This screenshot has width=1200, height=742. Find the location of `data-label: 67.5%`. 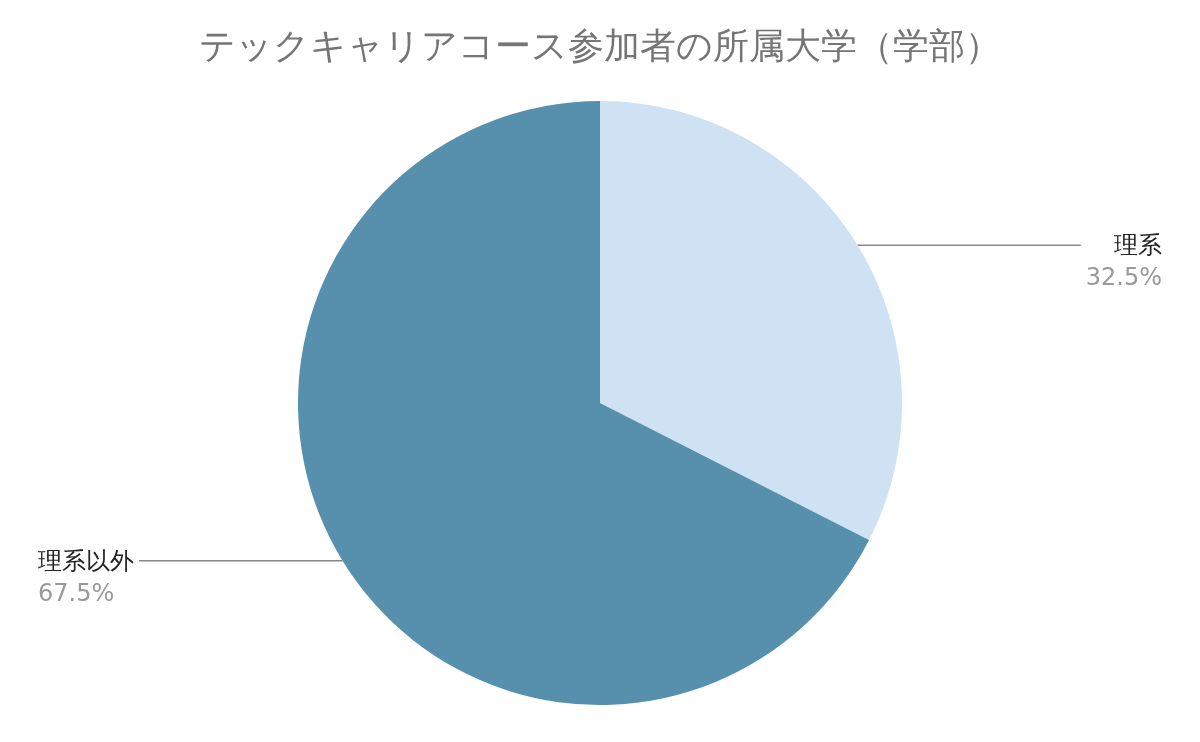

data-label: 67.5% is located at coordinates (76, 592).